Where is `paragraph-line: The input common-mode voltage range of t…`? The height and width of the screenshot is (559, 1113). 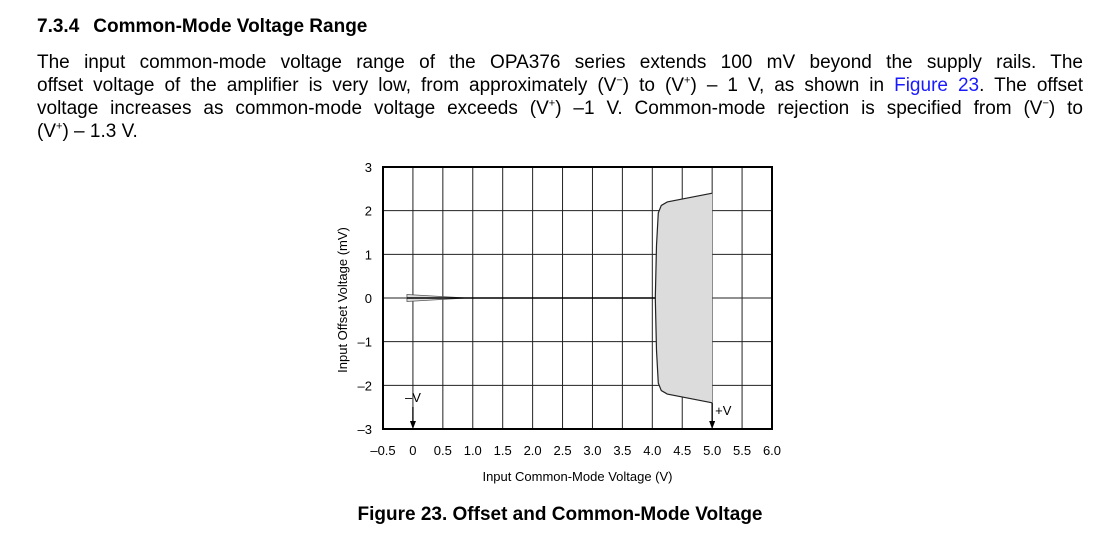
paragraph-line: The input common-mode voltage range of t… is located at coordinates (560, 62).